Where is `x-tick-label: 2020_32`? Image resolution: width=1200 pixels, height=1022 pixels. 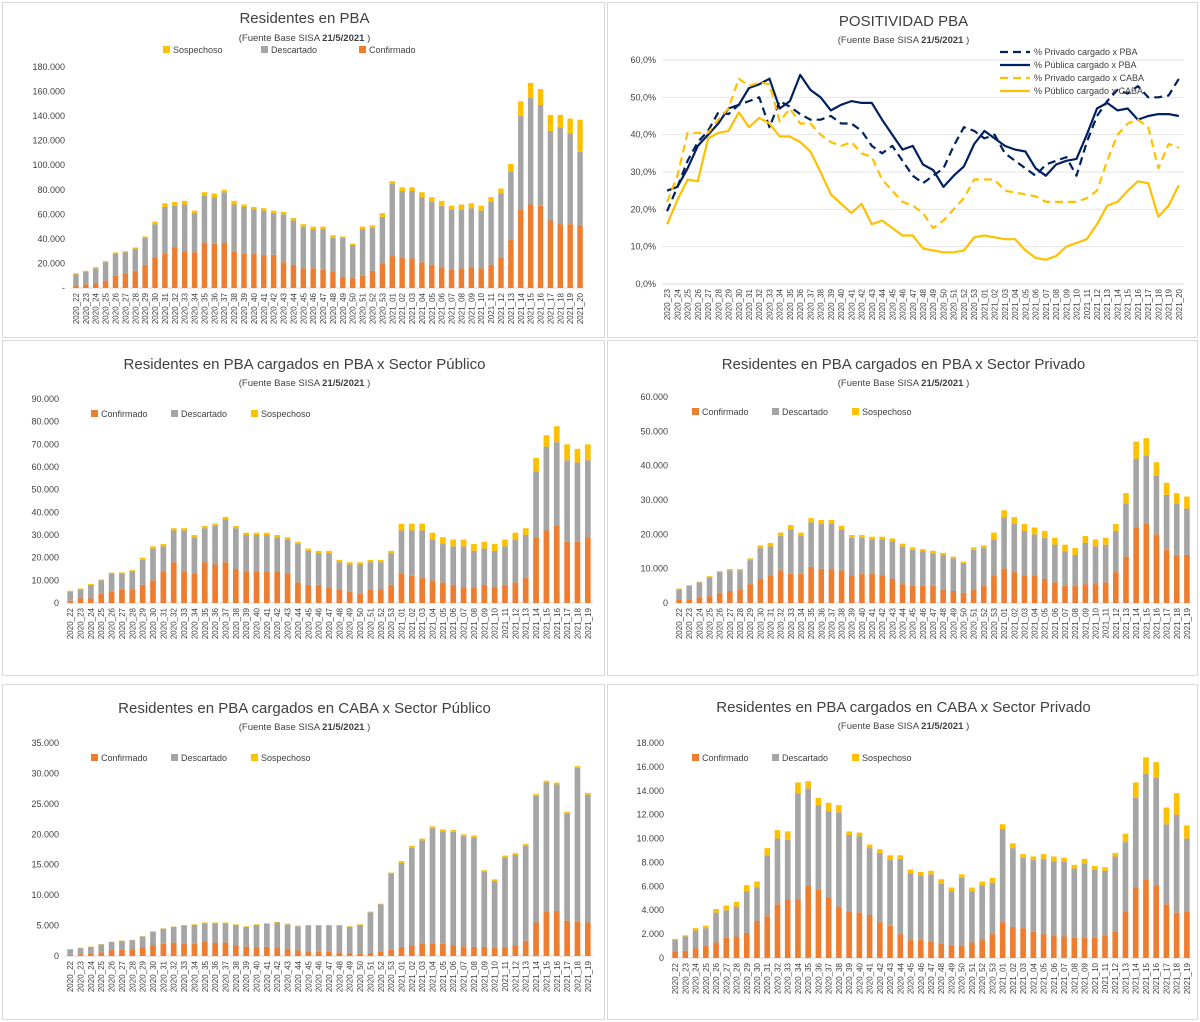
x-tick-label: 2020_32 is located at coordinates (174, 623).